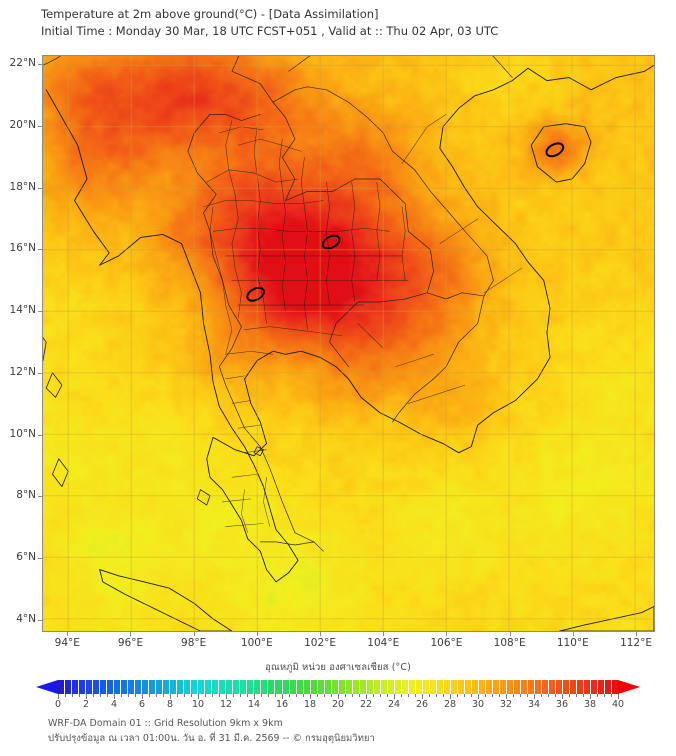  Describe the element at coordinates (170, 704) in the screenshot. I see `colorbar-tick-label: 8` at that location.